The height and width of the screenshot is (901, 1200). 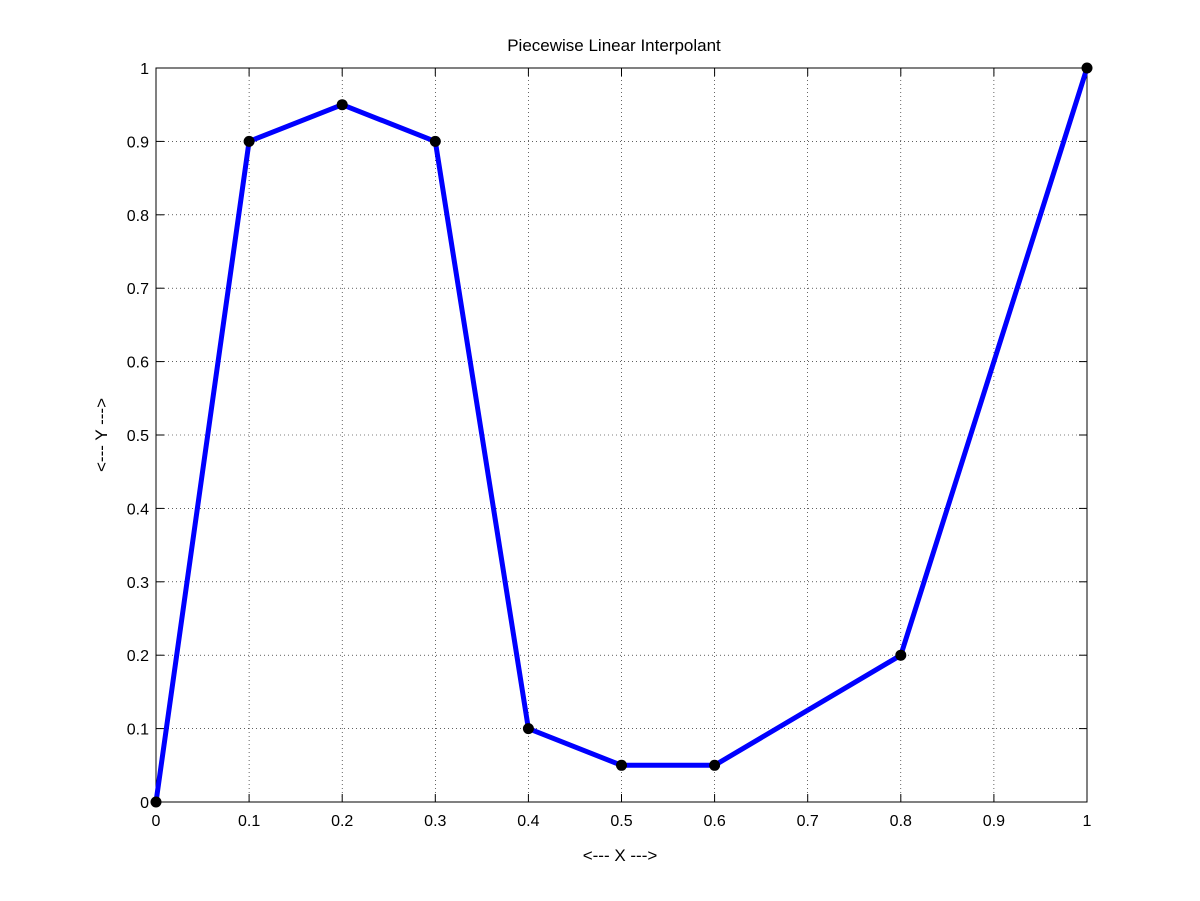 I want to click on y-axis-title: <--- Y --->, so click(x=101, y=435).